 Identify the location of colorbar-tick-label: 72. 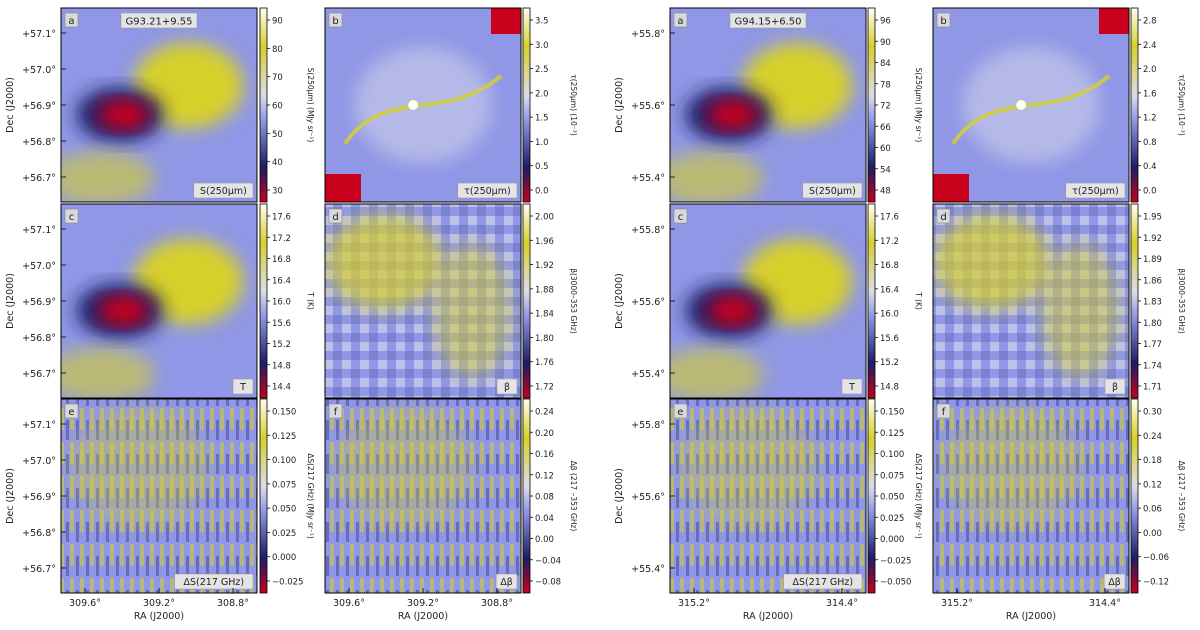
(885, 107).